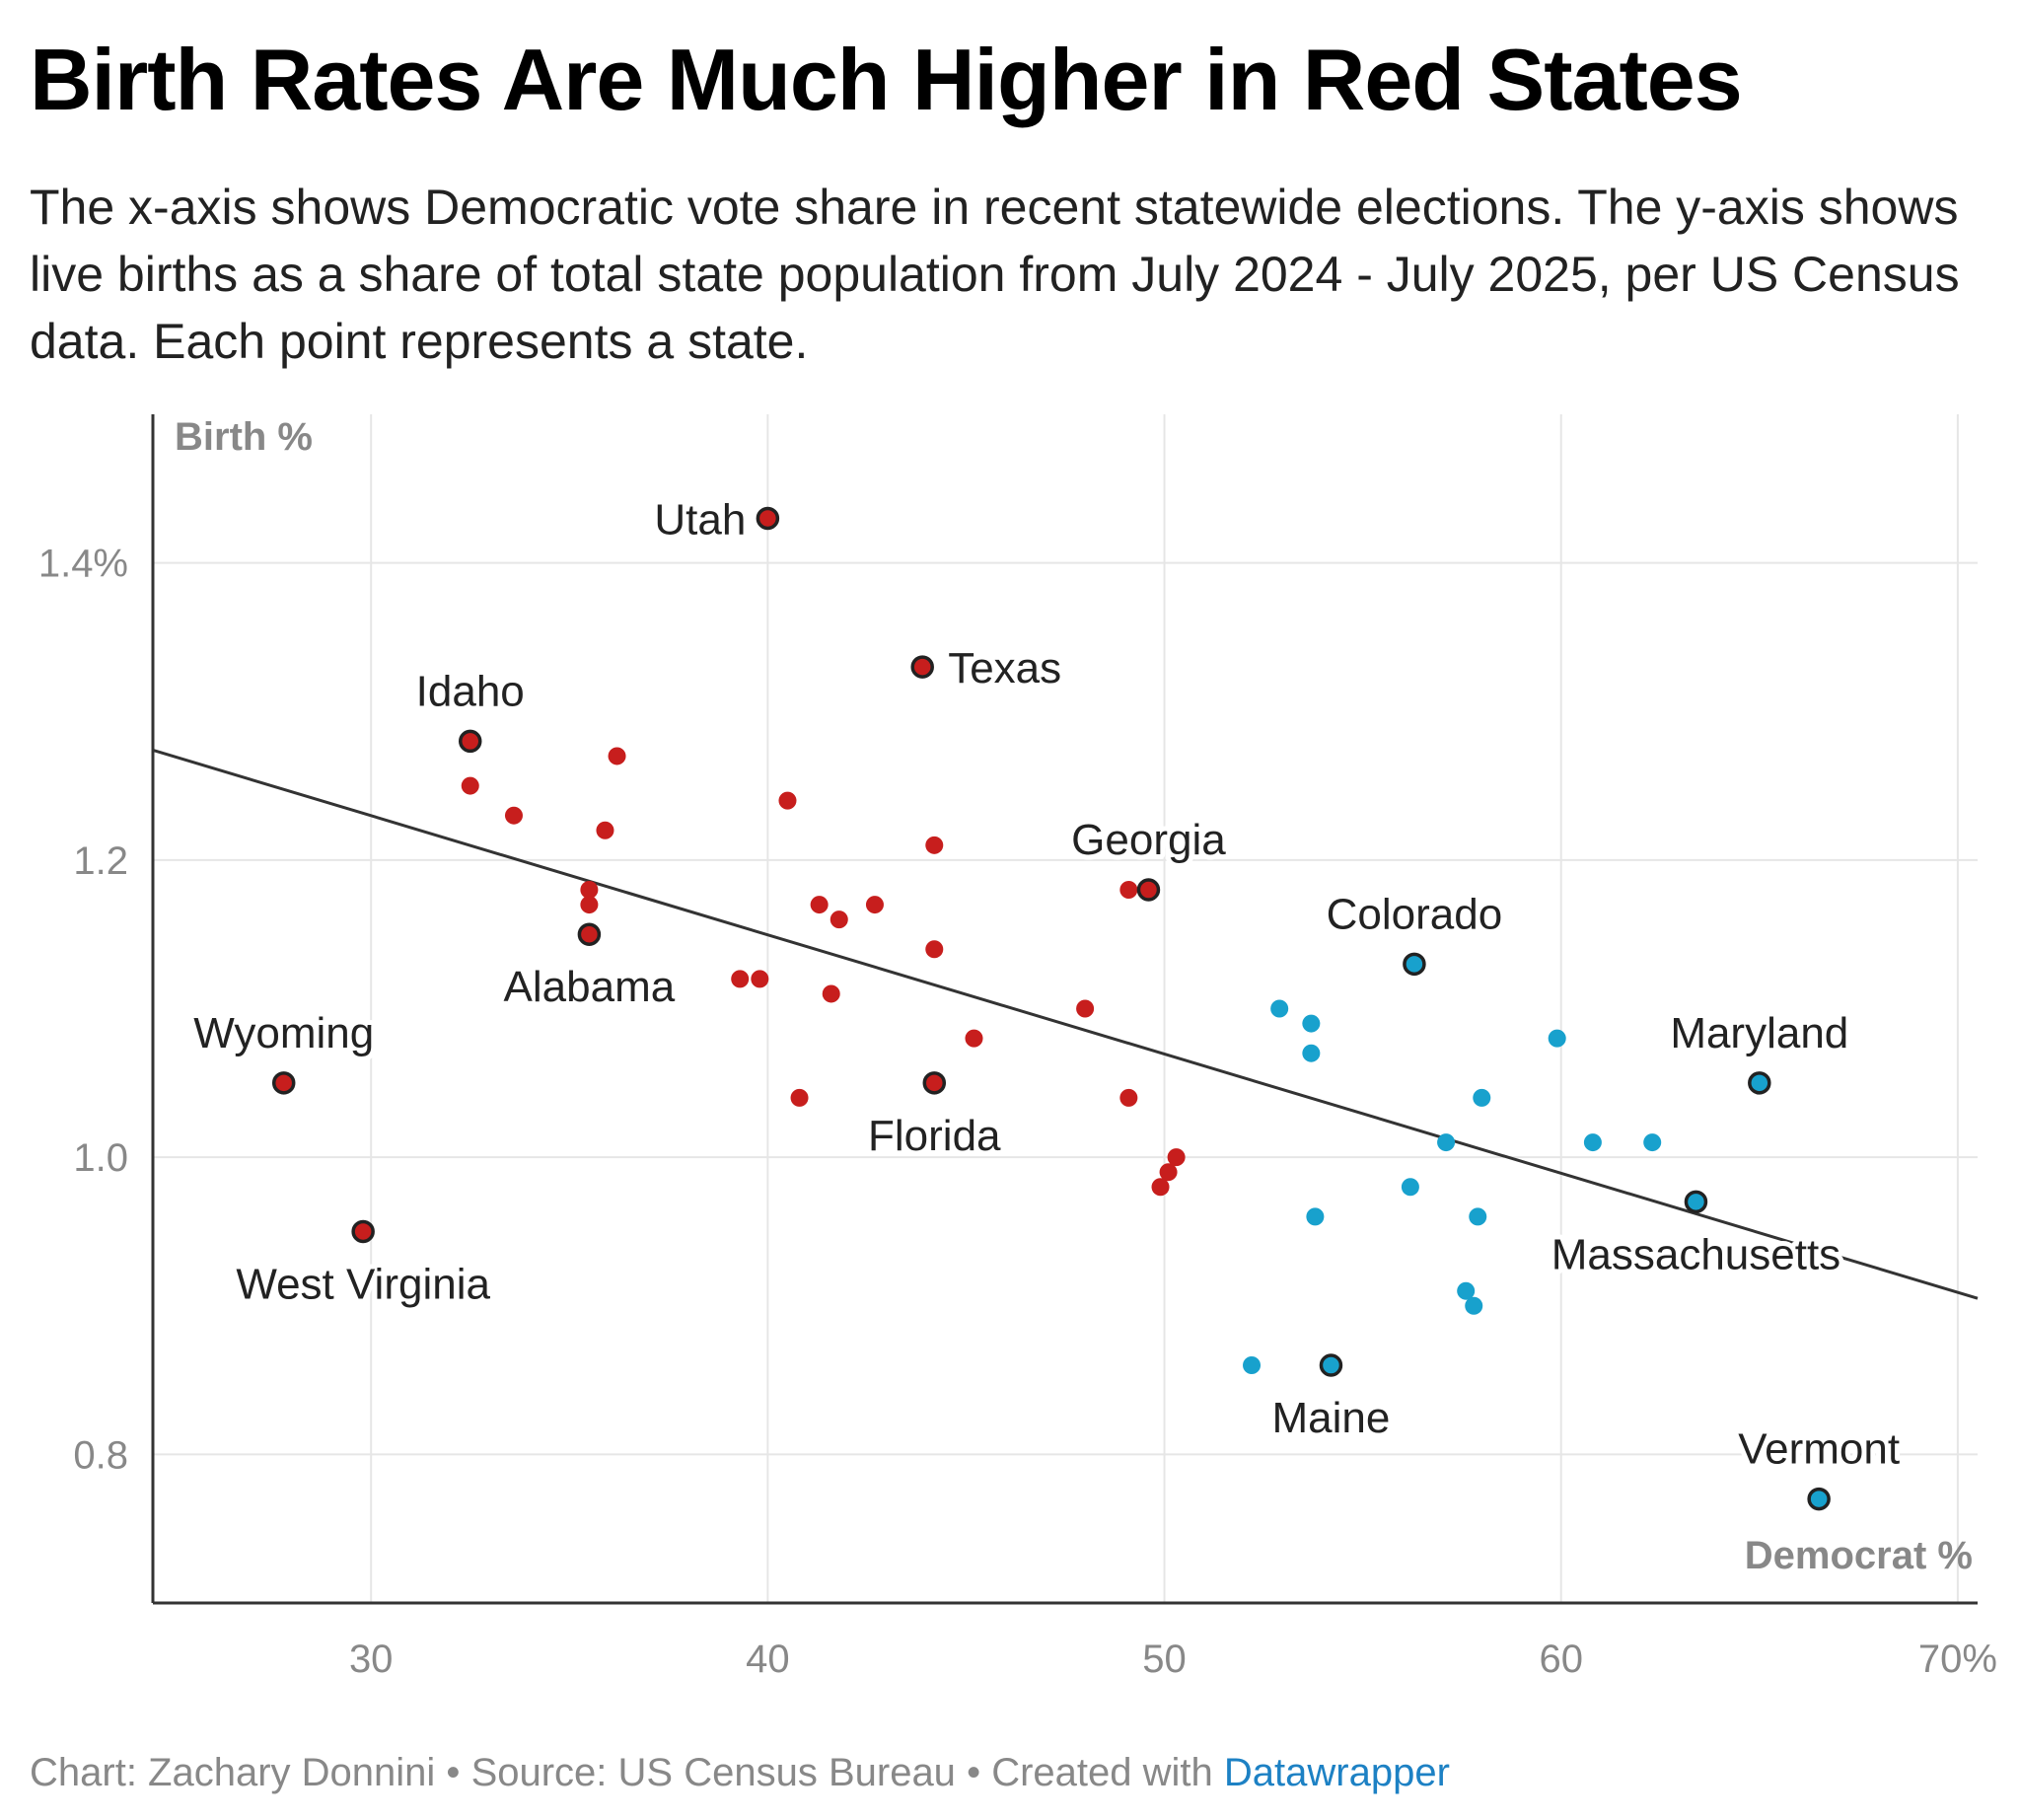  Describe the element at coordinates (1695, 1254) in the screenshot. I see `state-label: Massachusetts` at that location.